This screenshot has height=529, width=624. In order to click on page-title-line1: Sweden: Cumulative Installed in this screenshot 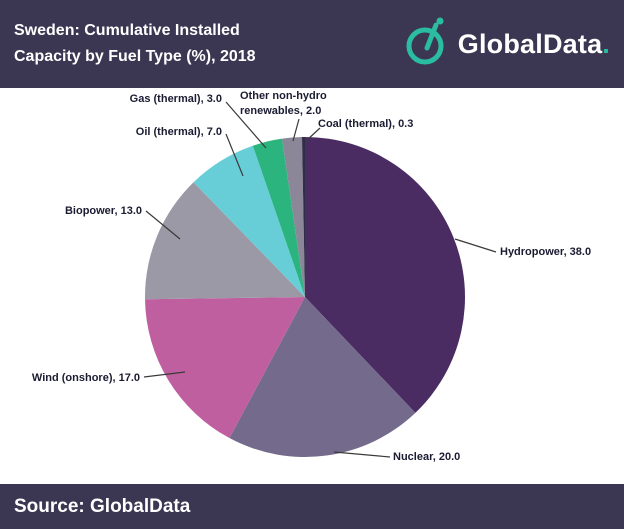, I will do `click(127, 31)`.